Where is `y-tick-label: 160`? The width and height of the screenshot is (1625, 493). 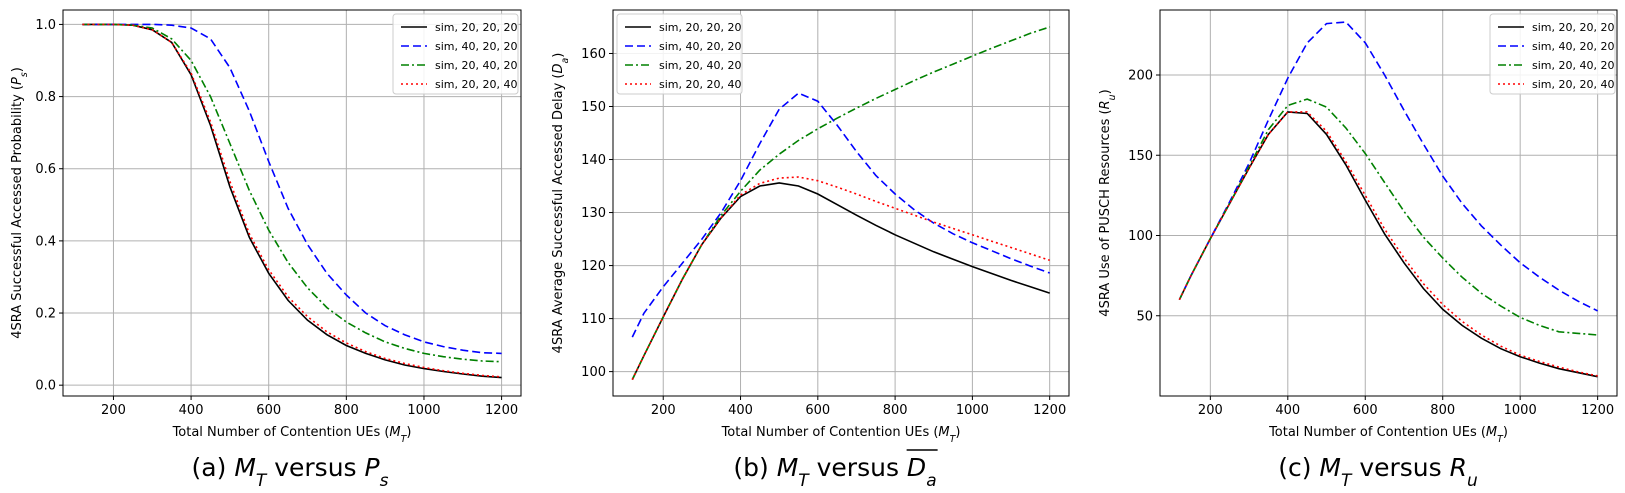
y-tick-label: 160 is located at coordinates (593, 54).